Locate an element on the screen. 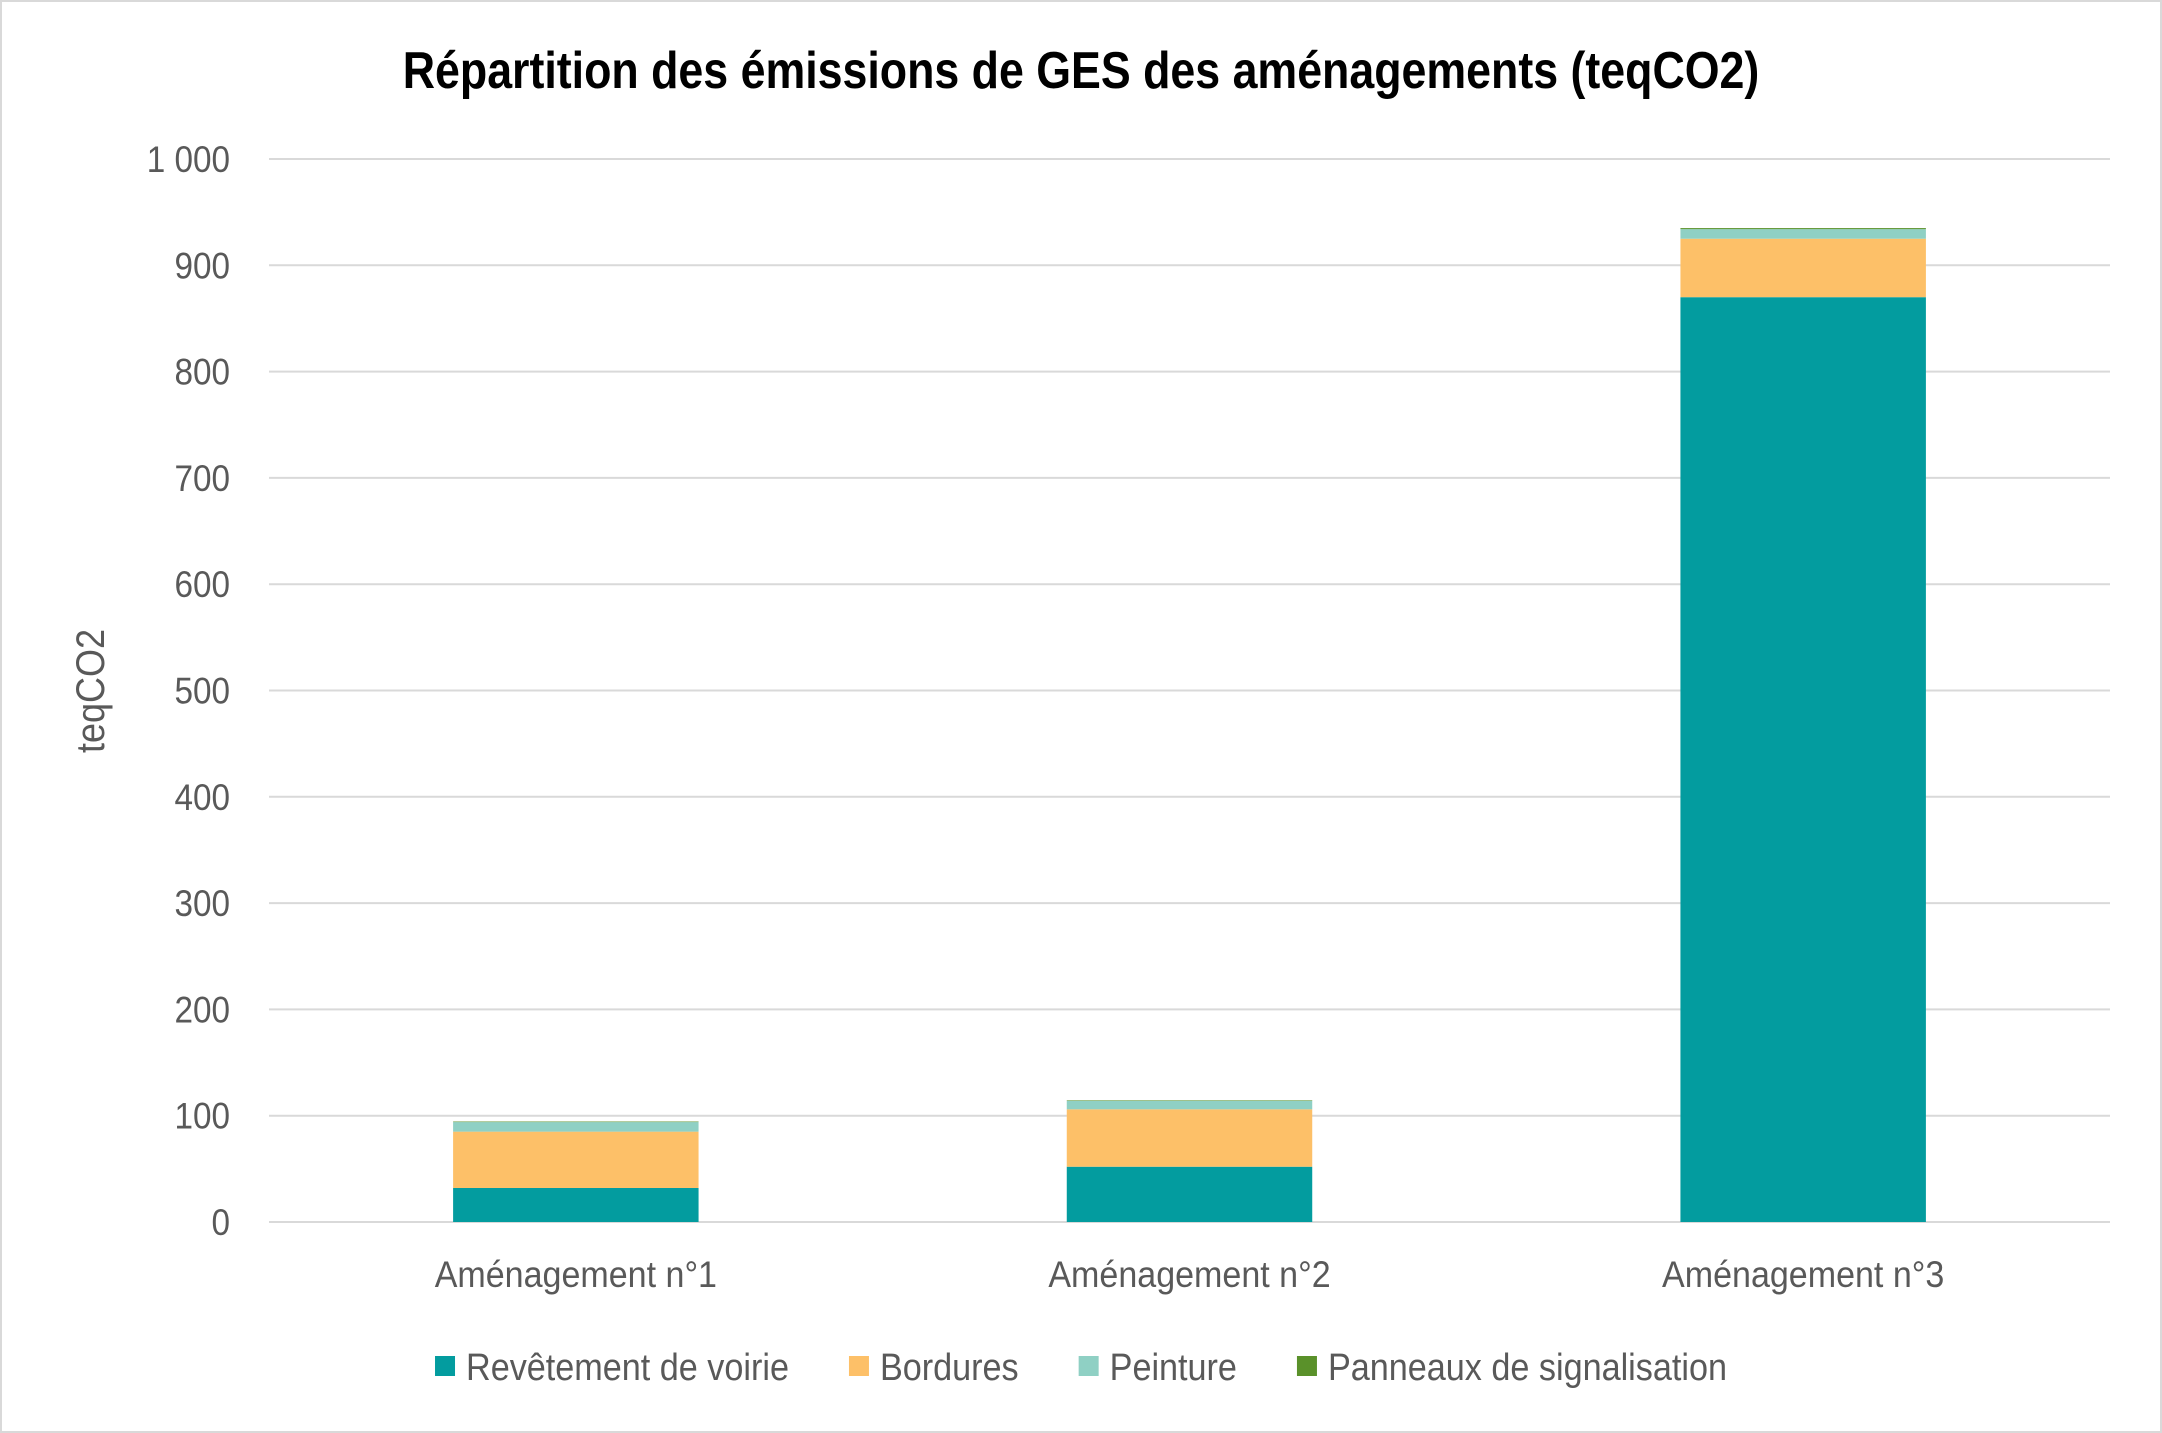  y-tick-label-500: 500 is located at coordinates (202, 691).